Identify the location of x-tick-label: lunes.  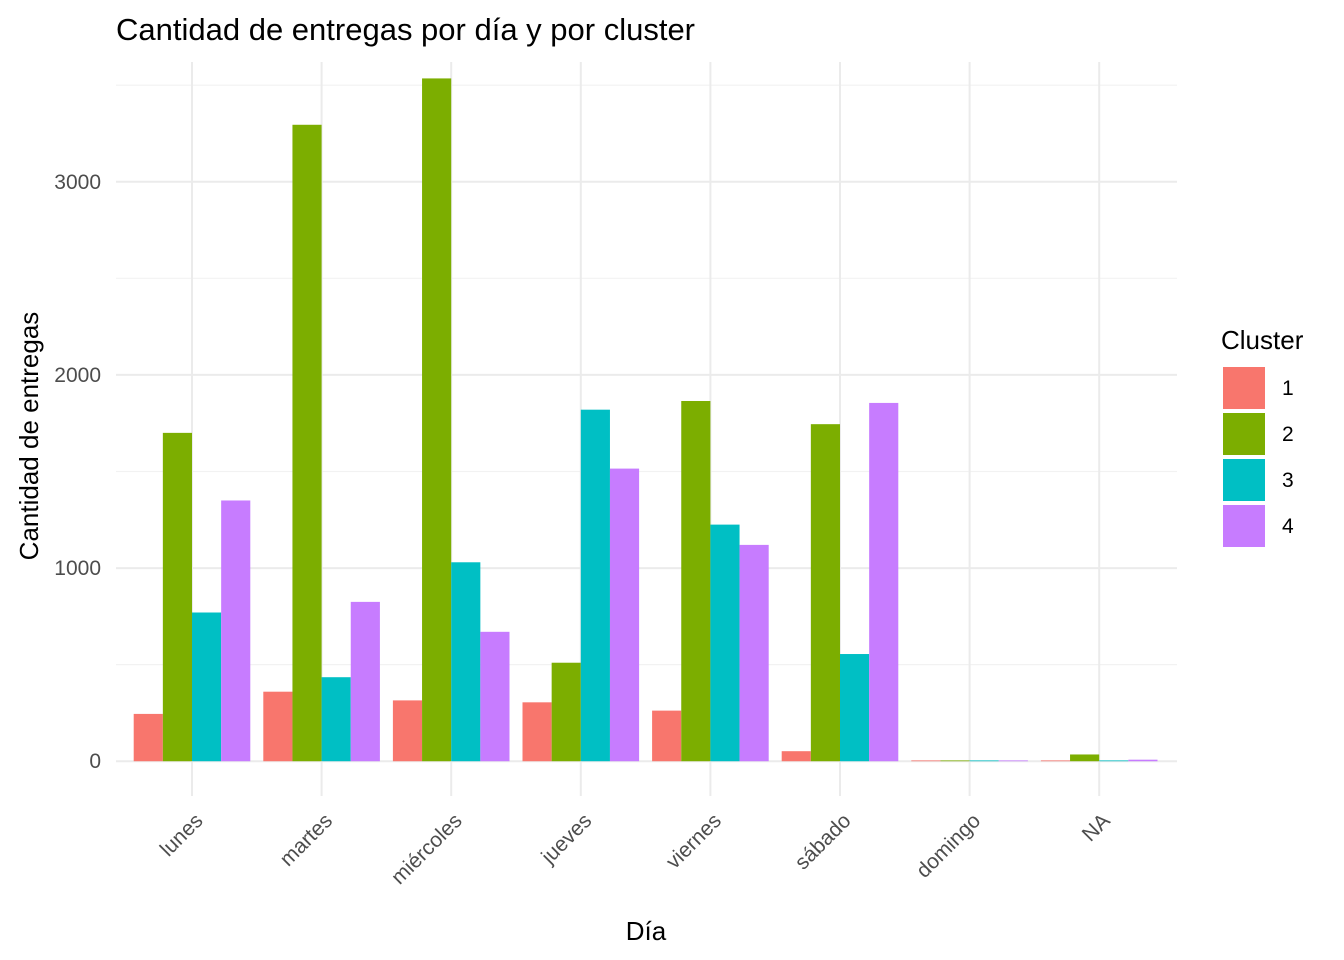
(182, 835).